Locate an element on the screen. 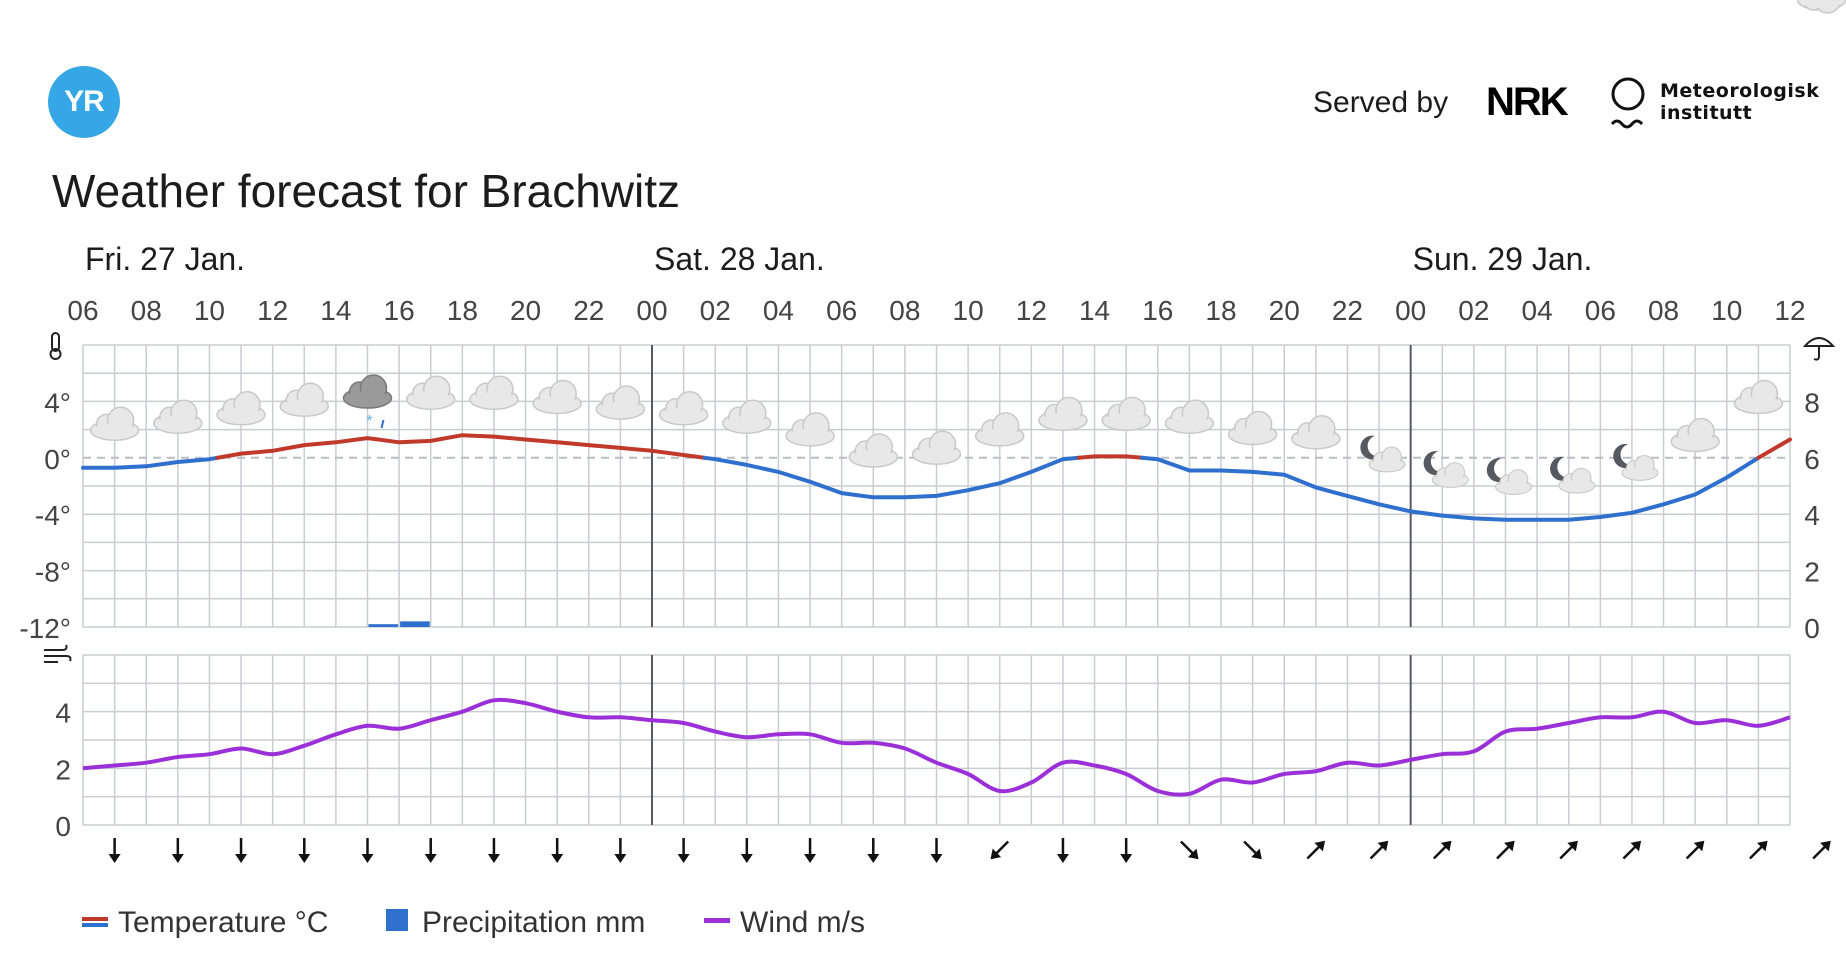 The height and width of the screenshot is (965, 1846). met-line1: Meteorologisk is located at coordinates (1740, 91).